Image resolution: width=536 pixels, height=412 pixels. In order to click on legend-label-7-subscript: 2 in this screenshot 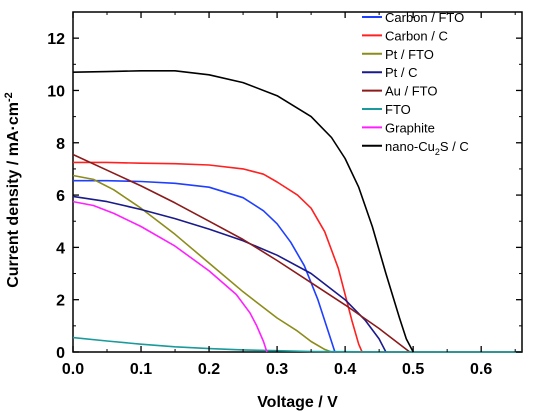, I will do `click(437, 152)`.